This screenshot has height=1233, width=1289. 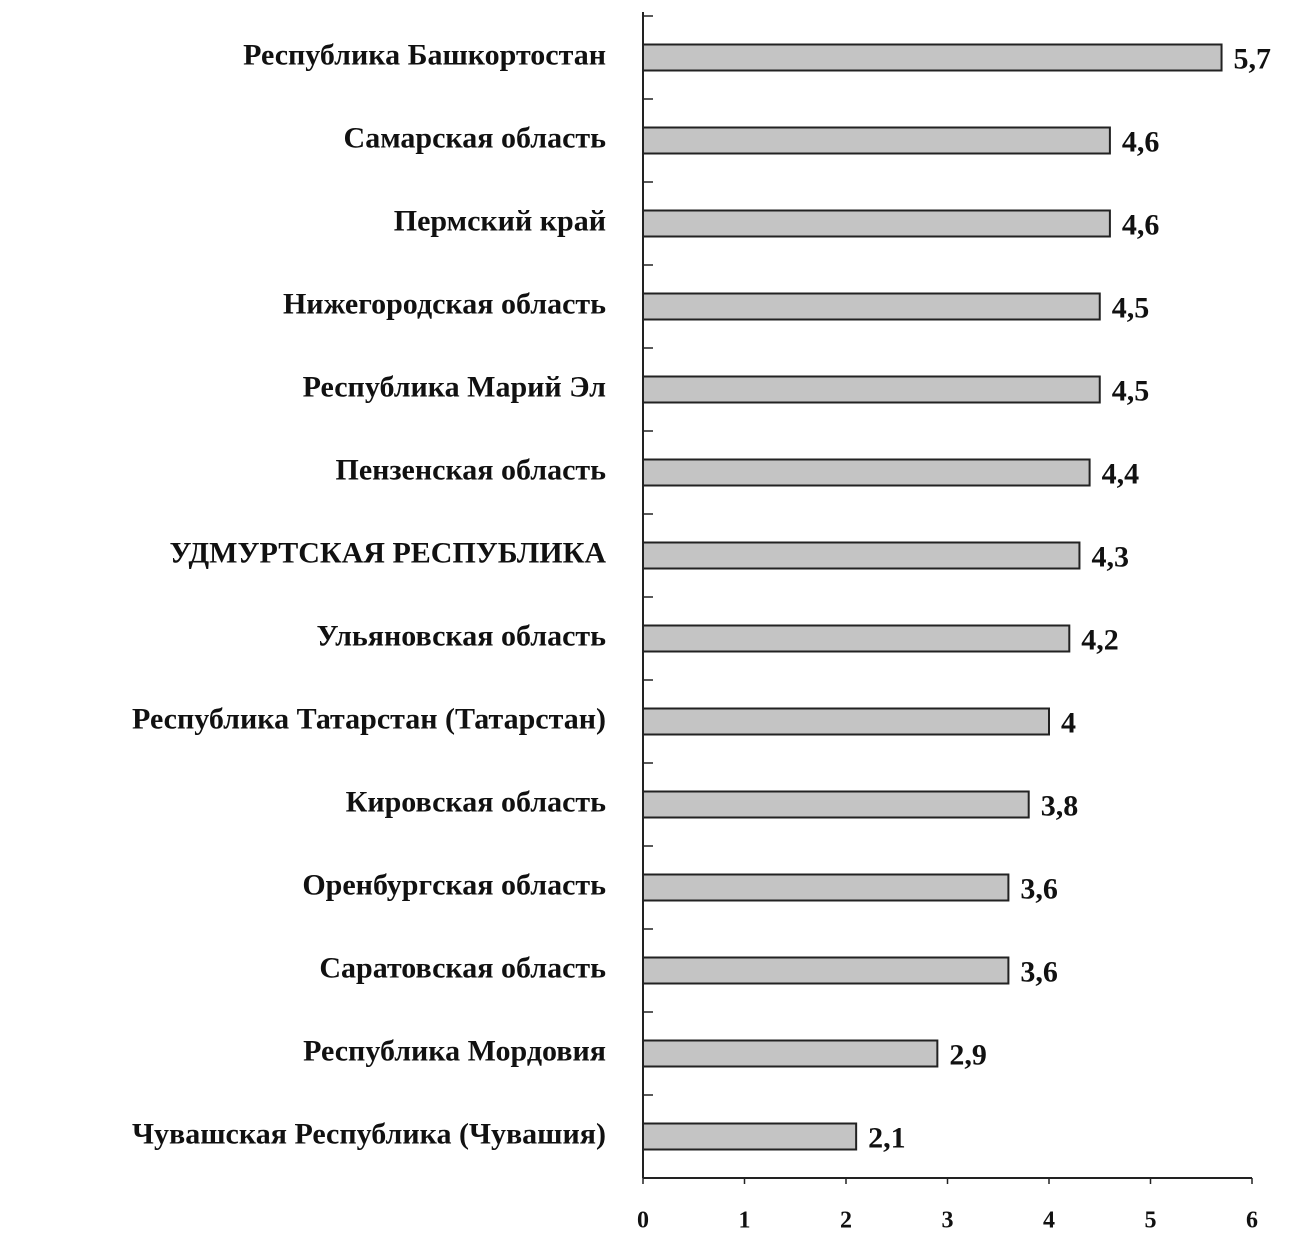 I want to click on x-tick-label: 2, so click(x=846, y=1220).